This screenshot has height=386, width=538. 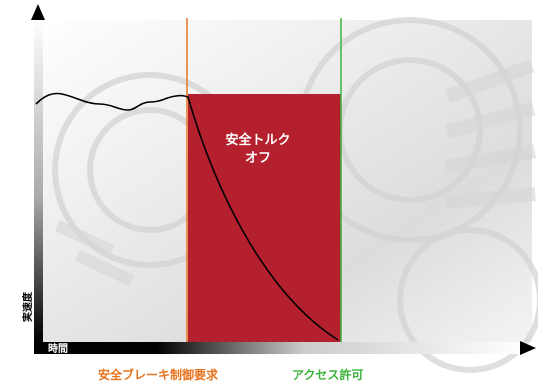 I want to click on y-axis-label: 実速度, so click(x=27, y=306).